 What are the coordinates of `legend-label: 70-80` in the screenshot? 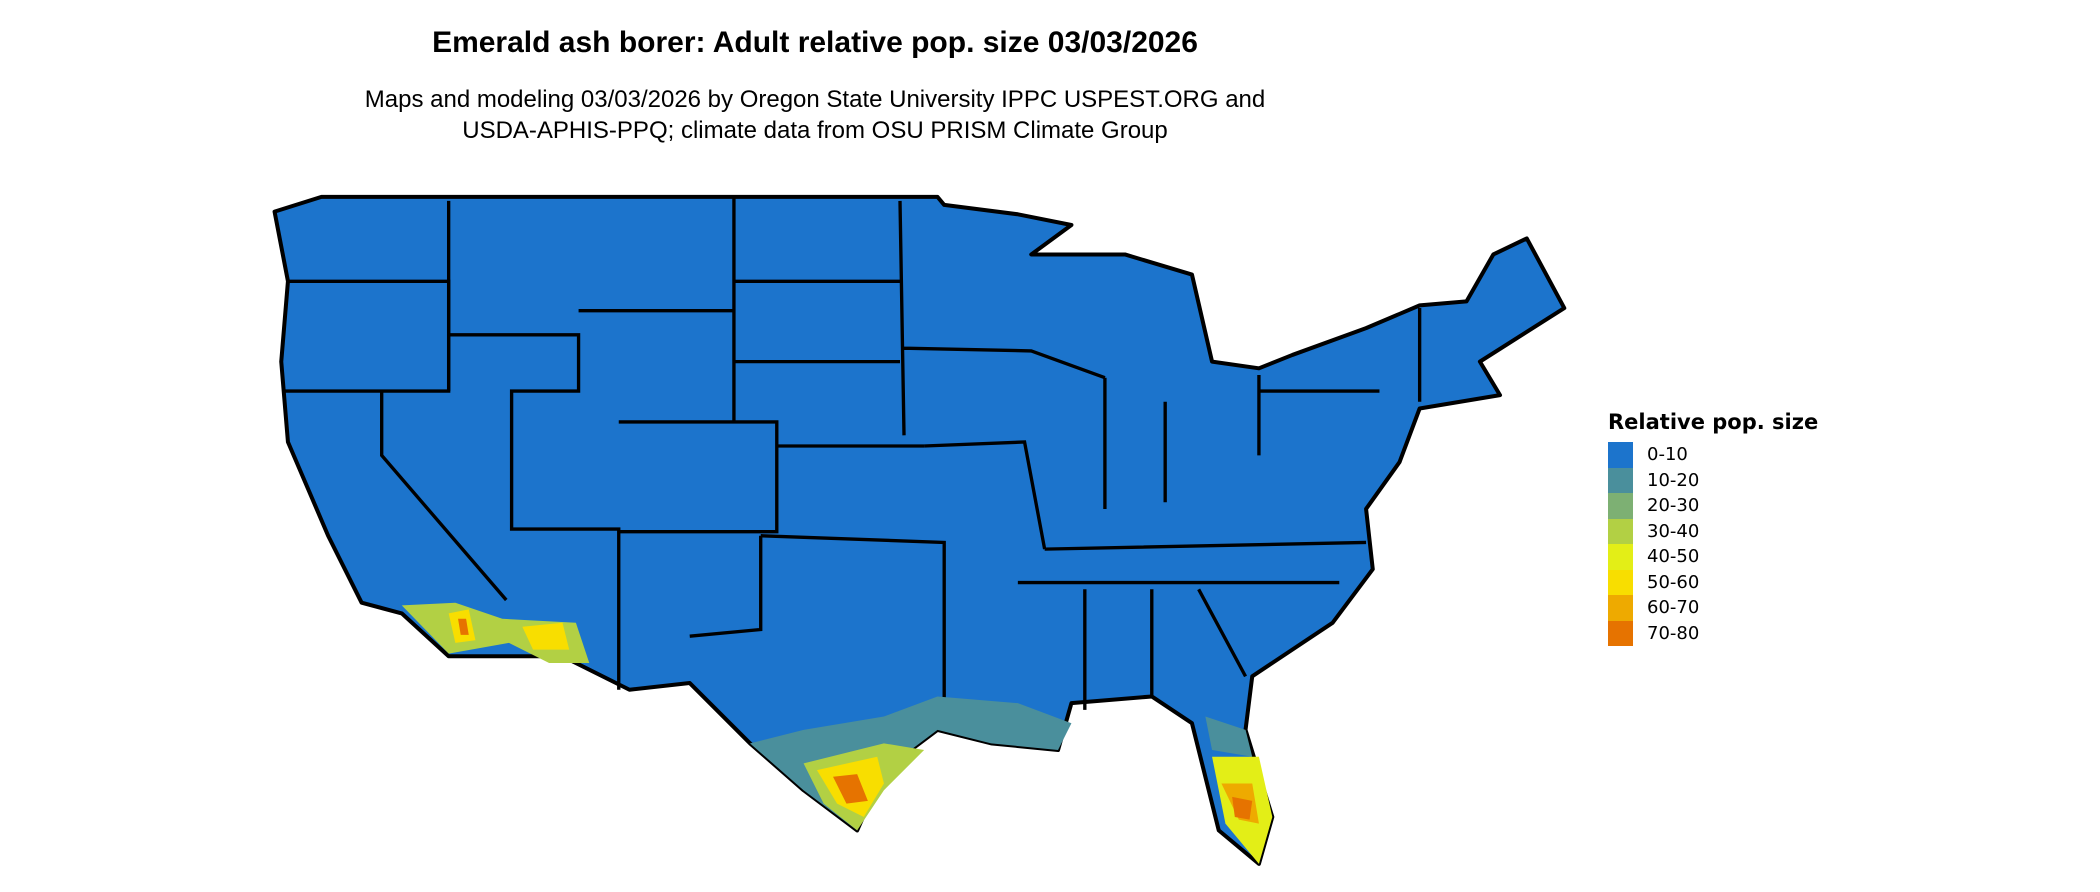 It's located at (1673, 633).